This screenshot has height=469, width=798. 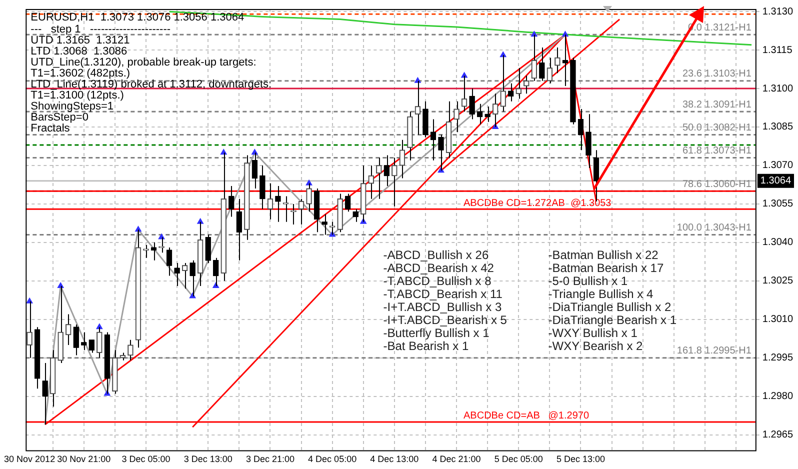 I want to click on annotation: ShowingSteps=1, so click(x=72, y=106).